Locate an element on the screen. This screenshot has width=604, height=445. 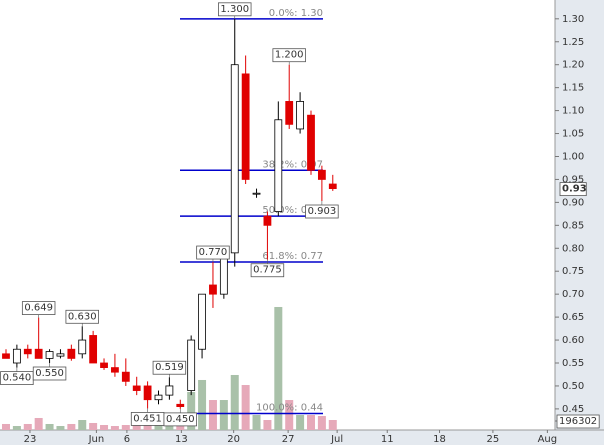
label-text: 0.630 is located at coordinates (82, 316).